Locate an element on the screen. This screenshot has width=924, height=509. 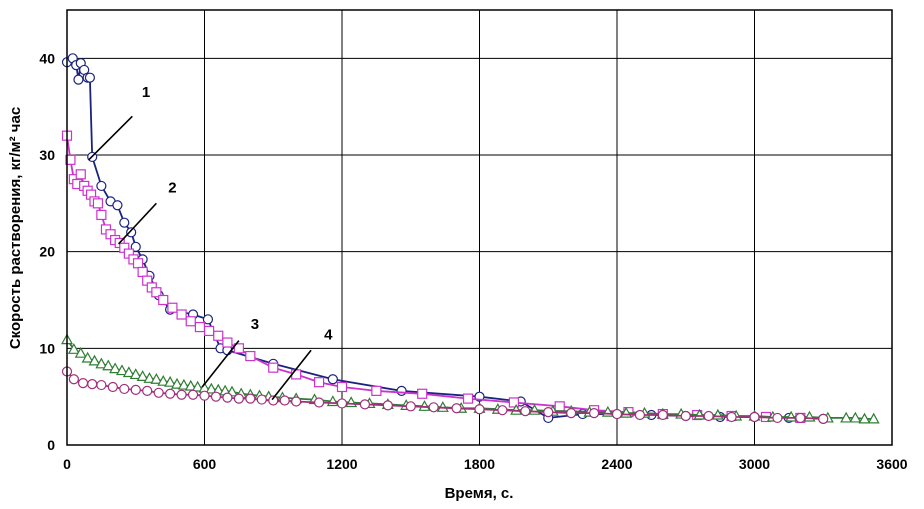
x-tick-label: 0 is located at coordinates (67, 464).